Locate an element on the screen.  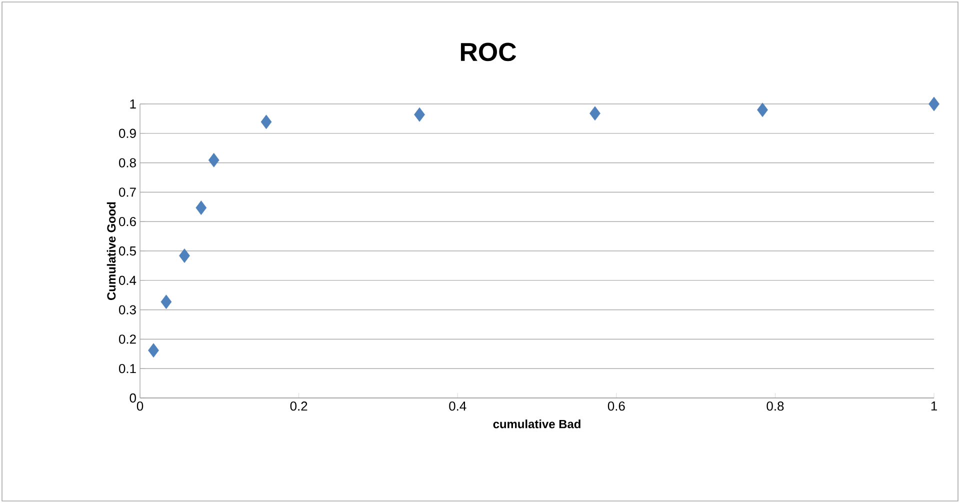
y-tick-label: 0.6 is located at coordinates (127, 221).